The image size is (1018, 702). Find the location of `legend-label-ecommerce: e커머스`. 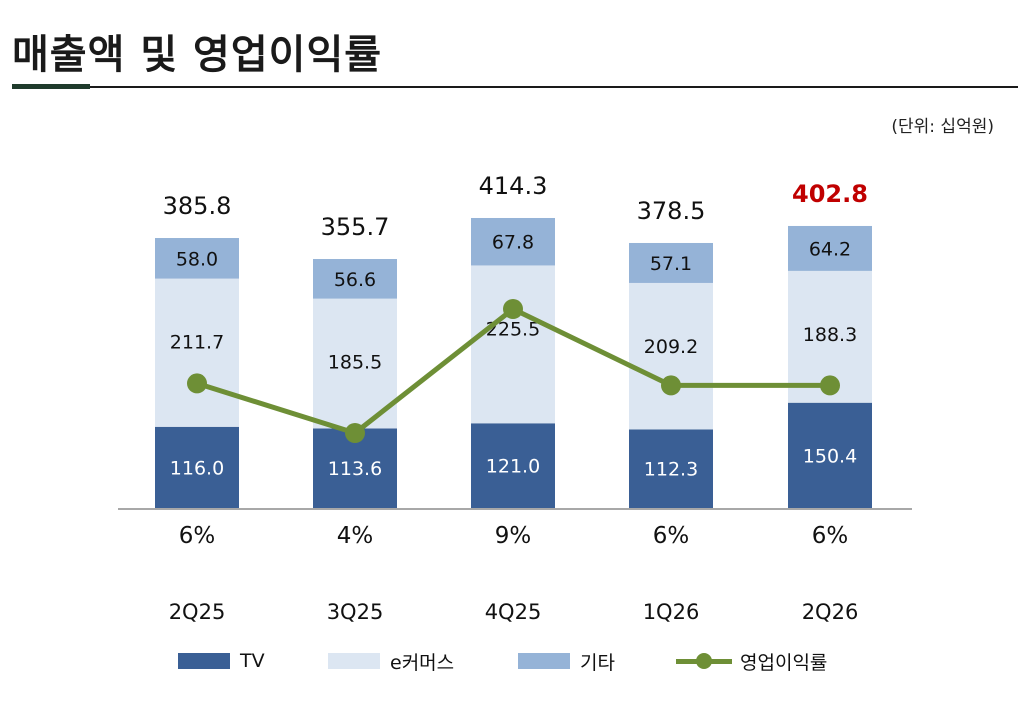

legend-label-ecommerce: e커머스 is located at coordinates (422, 662).